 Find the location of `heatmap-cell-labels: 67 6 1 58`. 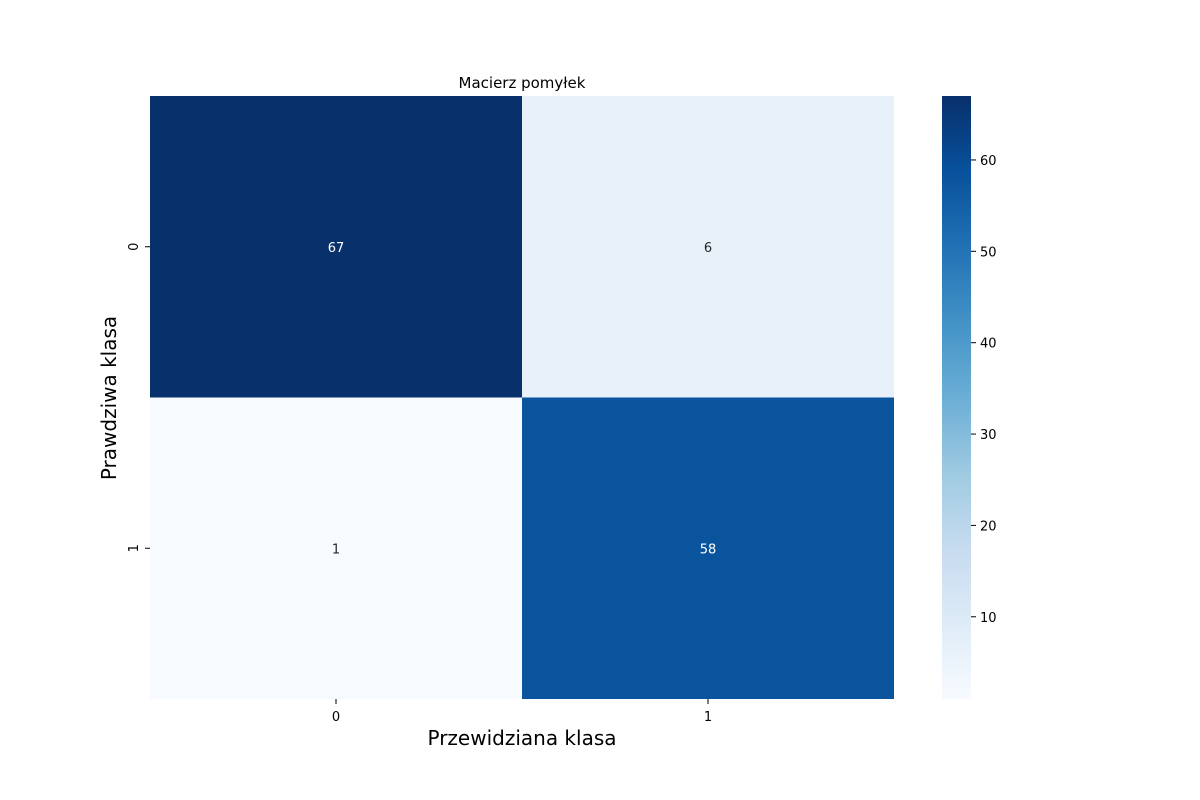

heatmap-cell-labels: 67 6 1 58 is located at coordinates (522, 399).